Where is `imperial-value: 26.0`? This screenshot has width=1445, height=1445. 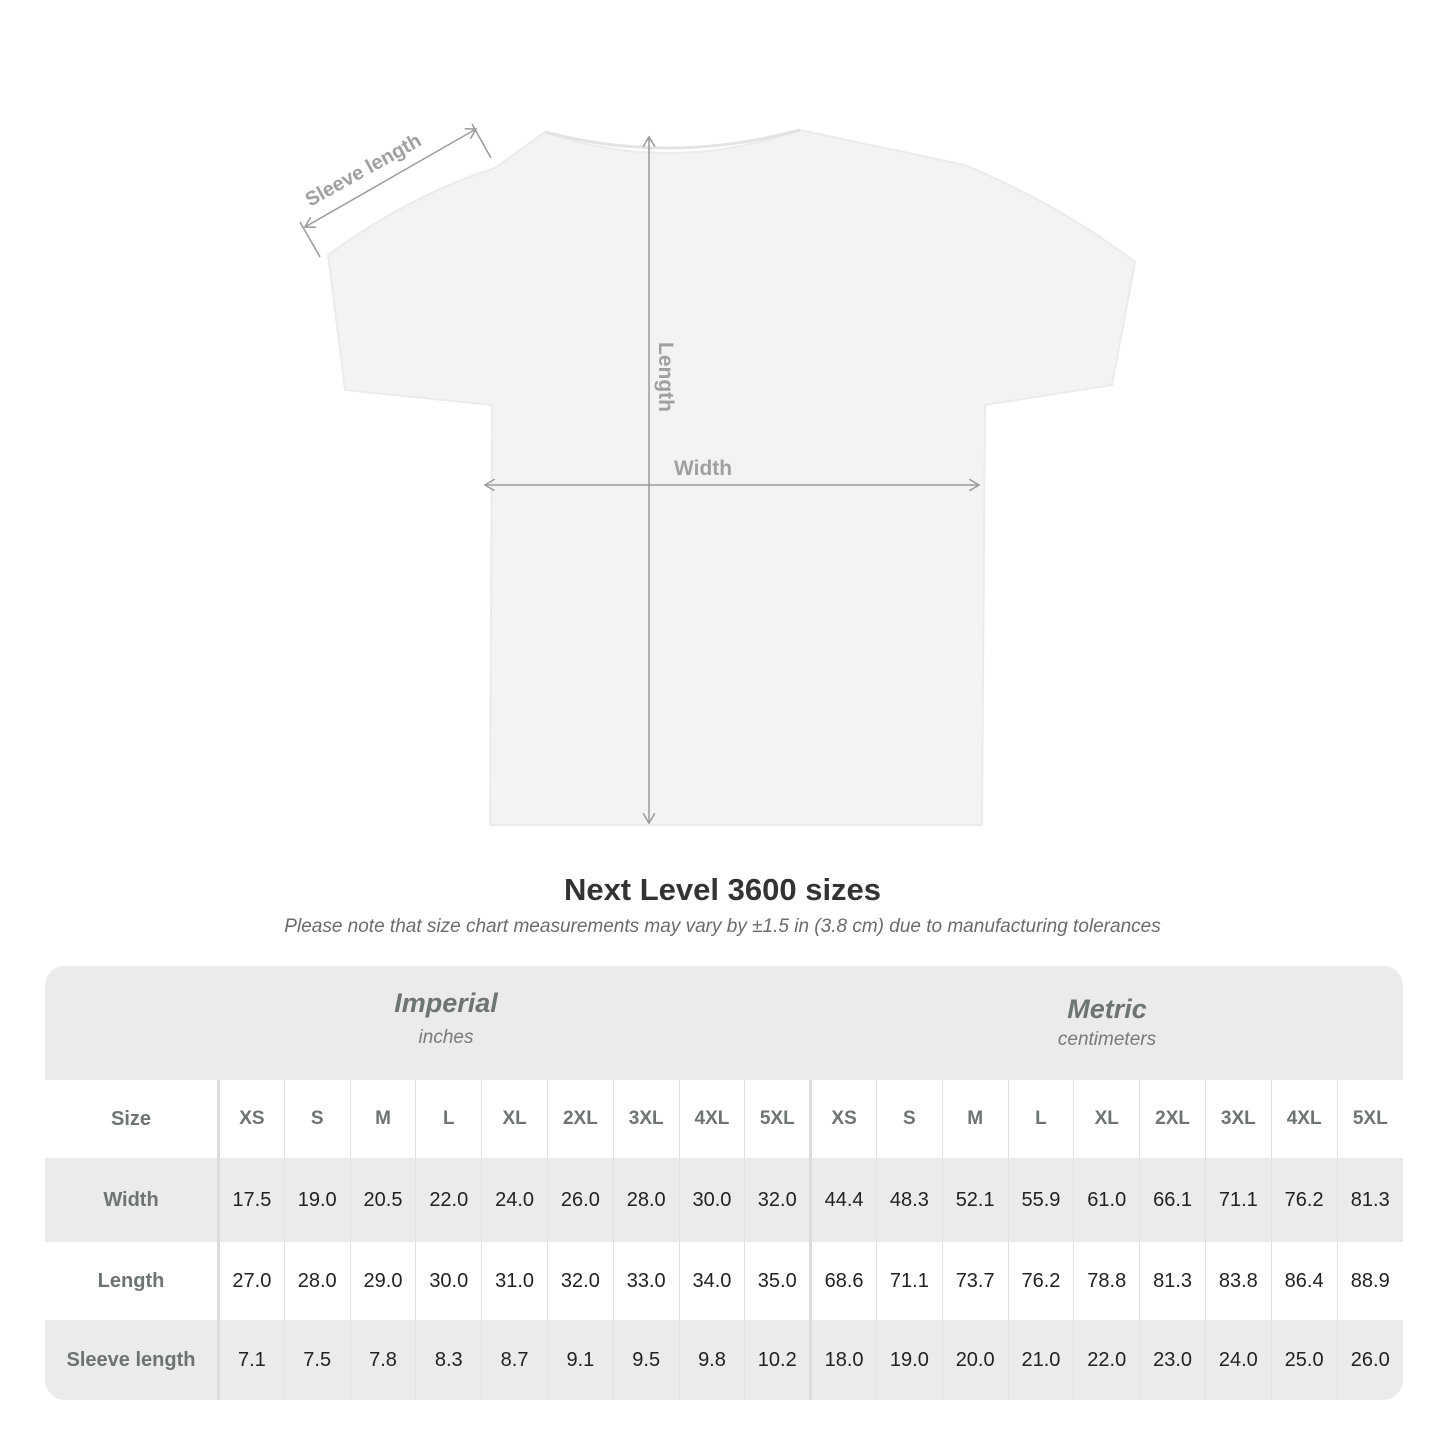
imperial-value: 26.0 is located at coordinates (580, 1200).